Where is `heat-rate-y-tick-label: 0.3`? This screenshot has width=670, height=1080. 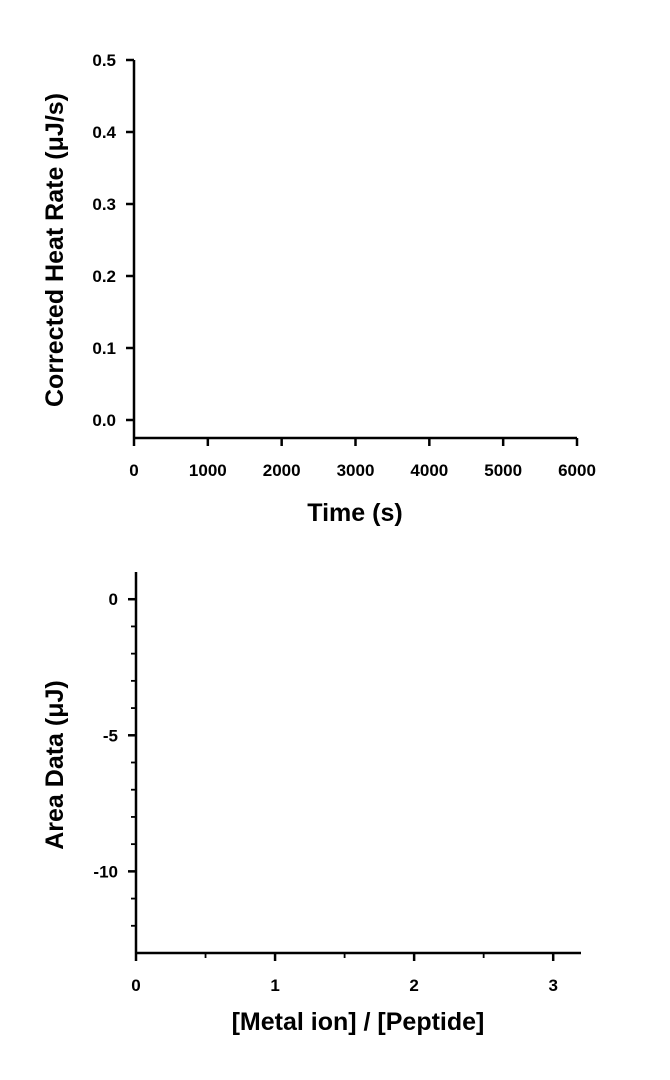 heat-rate-y-tick-label: 0.3 is located at coordinates (104, 204).